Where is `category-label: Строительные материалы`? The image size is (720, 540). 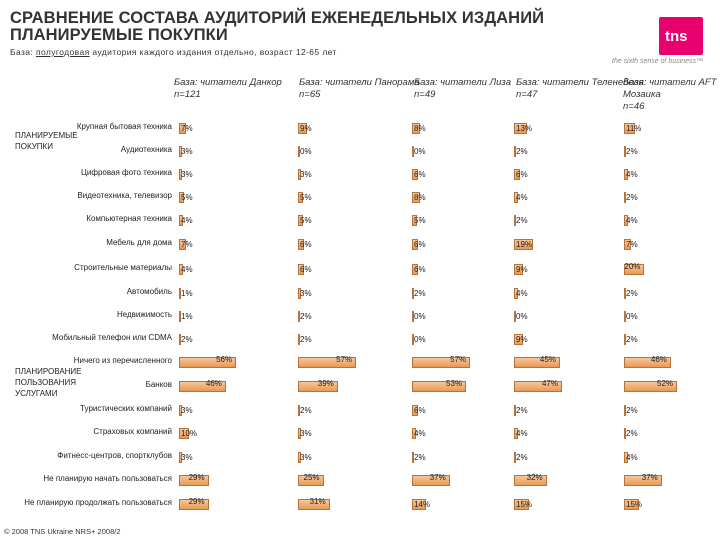
category-label: Строительные материалы is located at coordinates (123, 267).